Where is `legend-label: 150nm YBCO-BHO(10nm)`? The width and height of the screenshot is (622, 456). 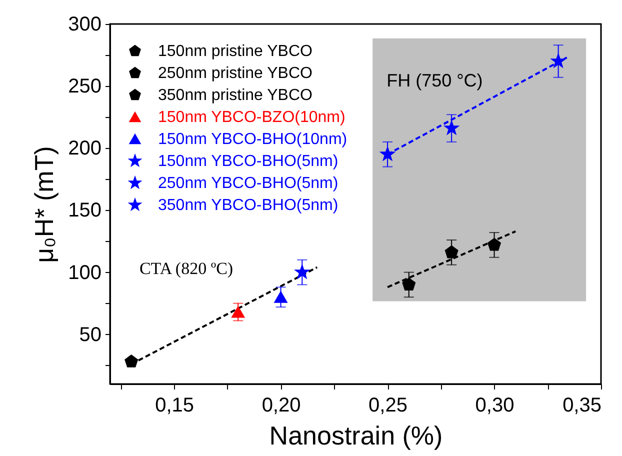
legend-label: 150nm YBCO-BHO(10nm) is located at coordinates (253, 139).